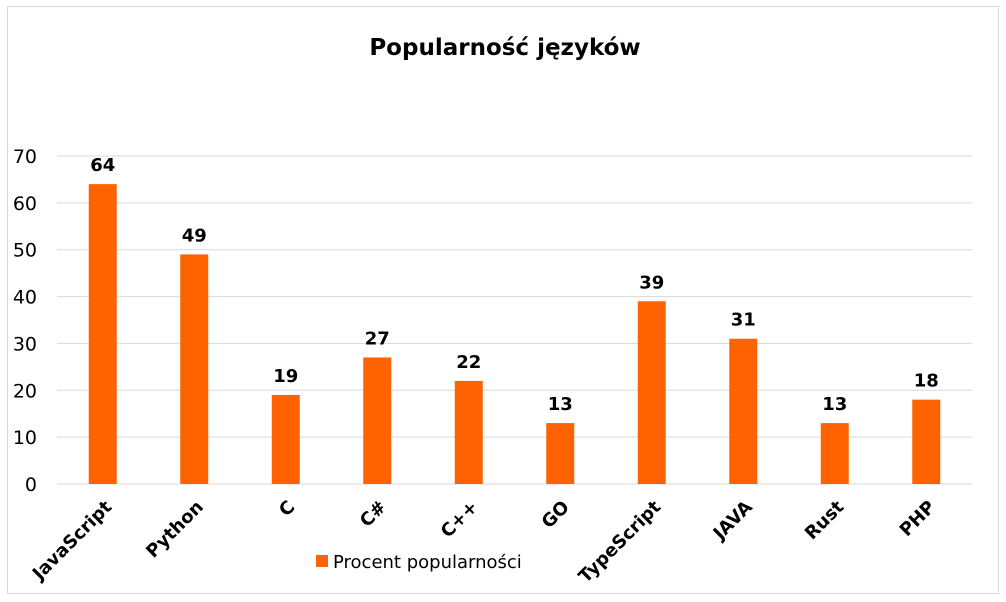 The width and height of the screenshot is (1006, 602). I want to click on y-tick-label: 50, so click(25, 251).